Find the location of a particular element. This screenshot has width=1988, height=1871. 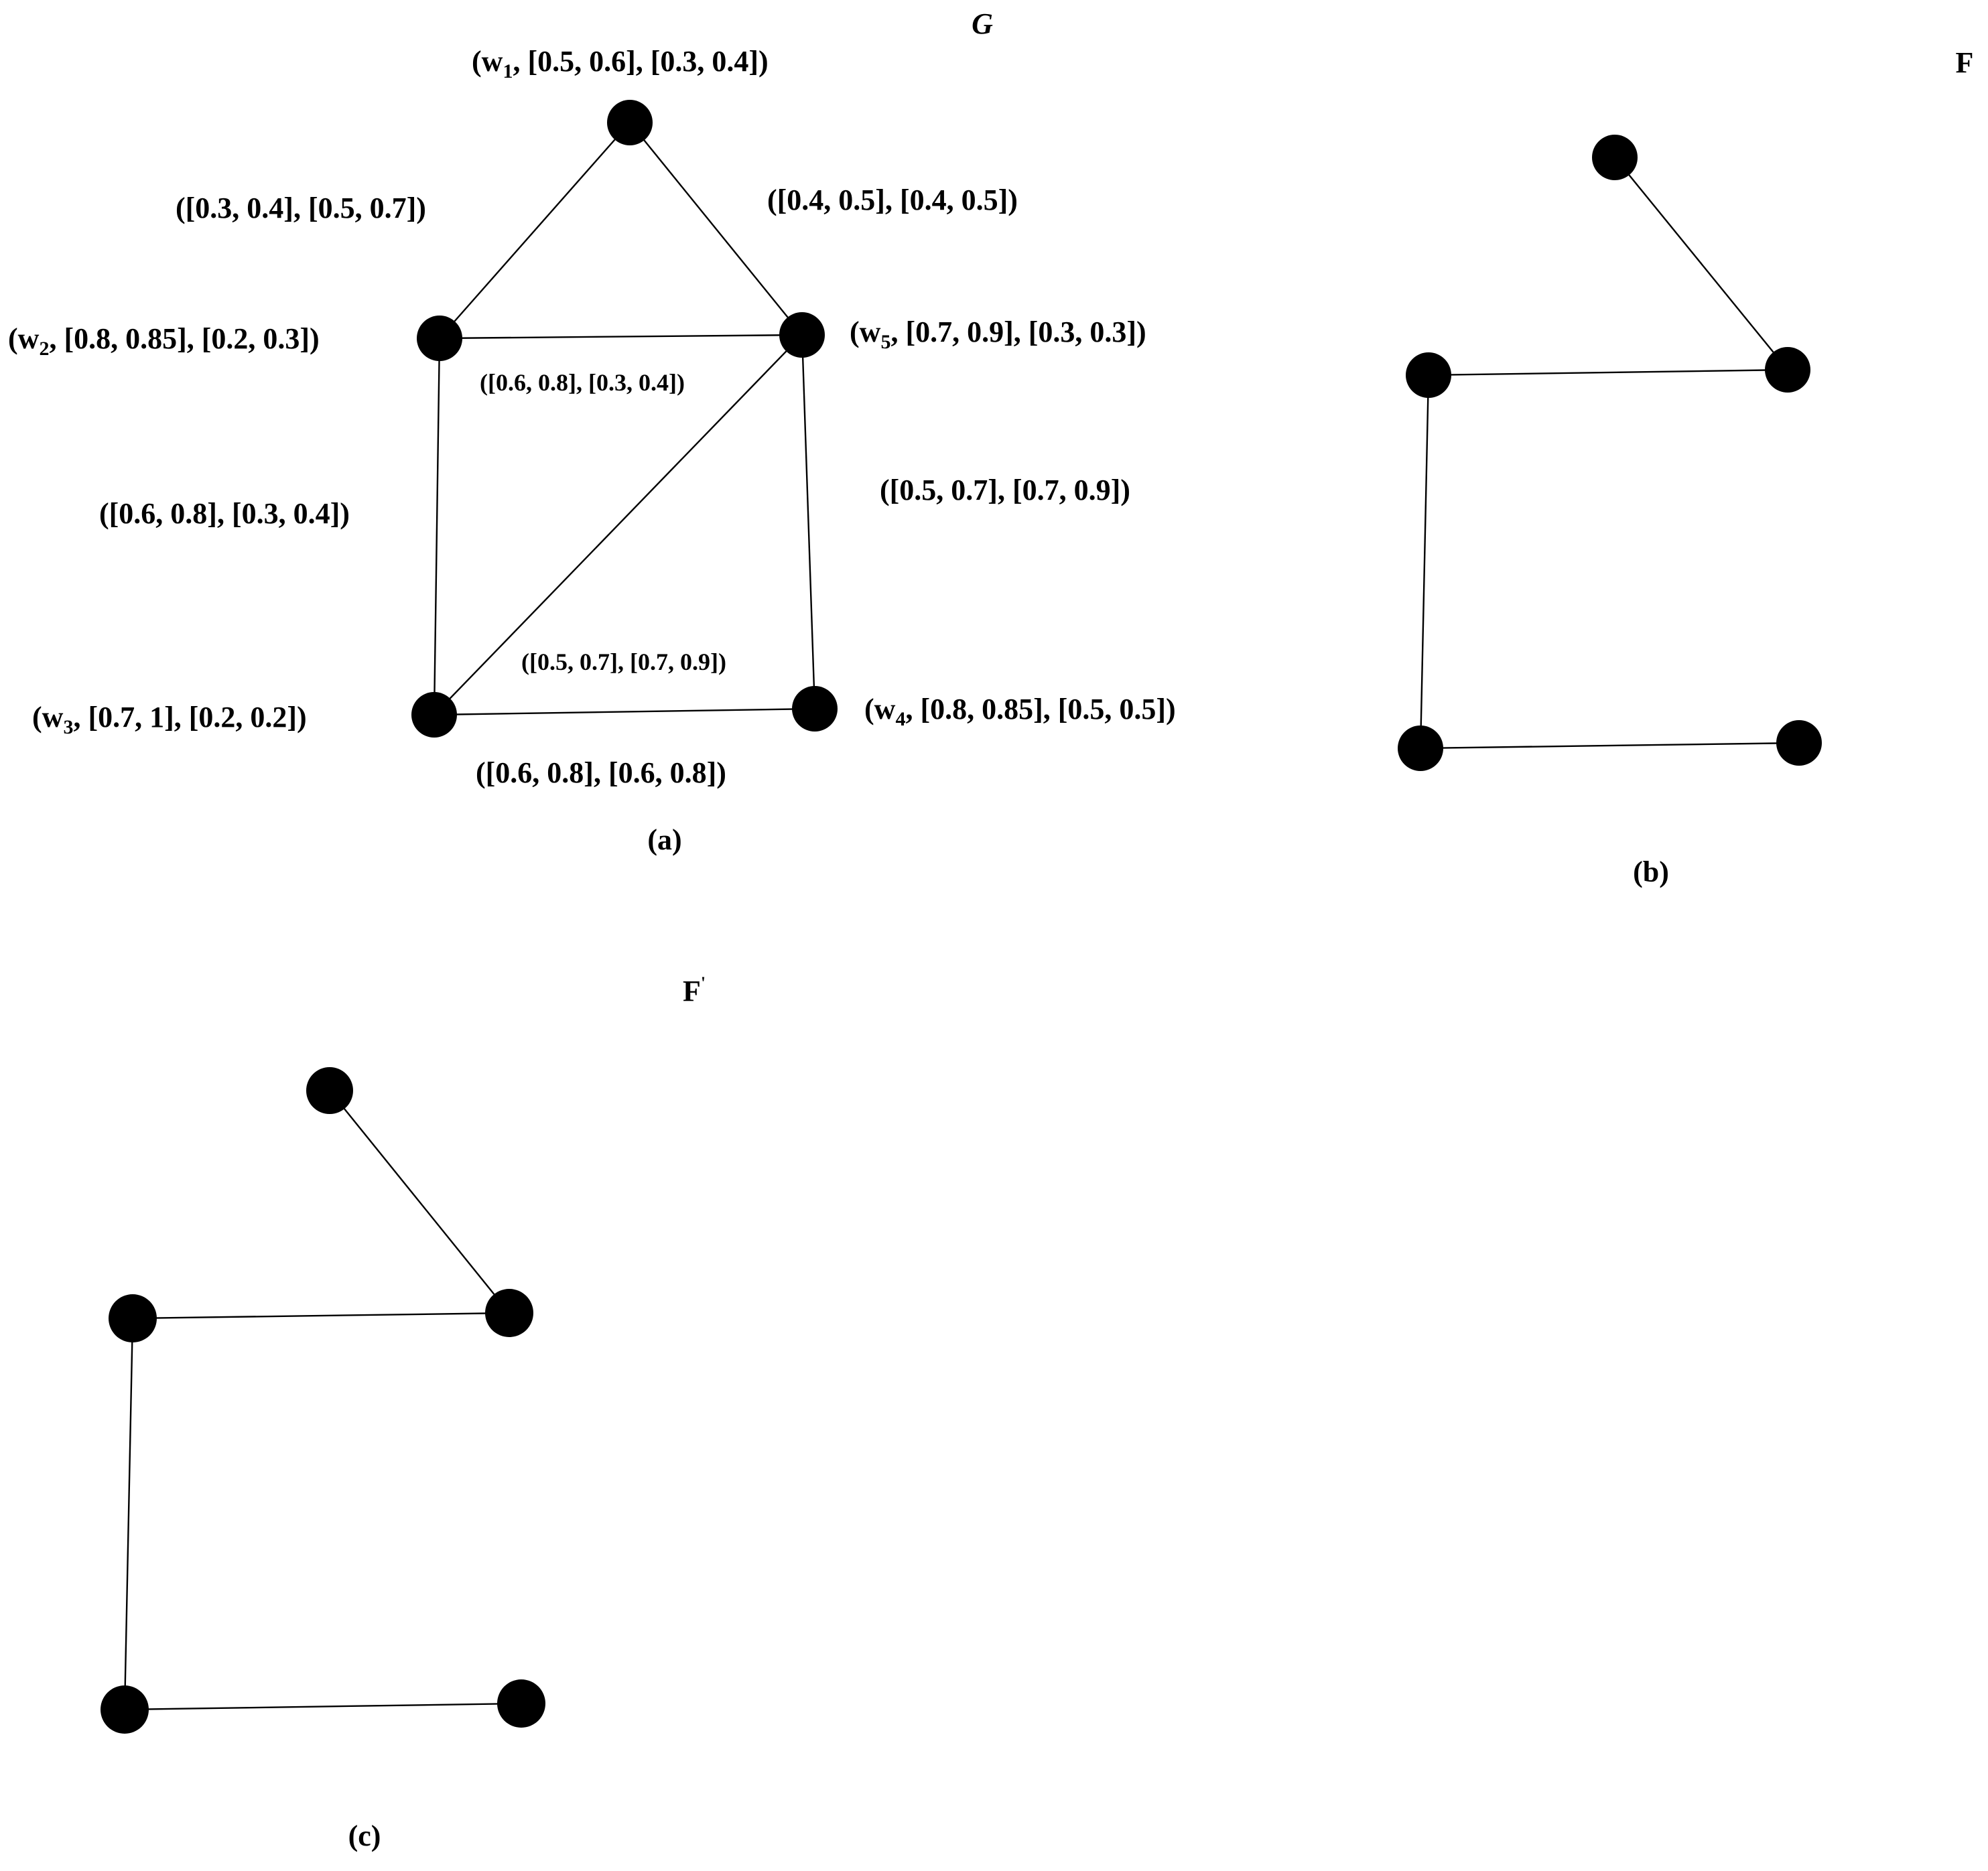

node-v2 is located at coordinates (1428, 375).